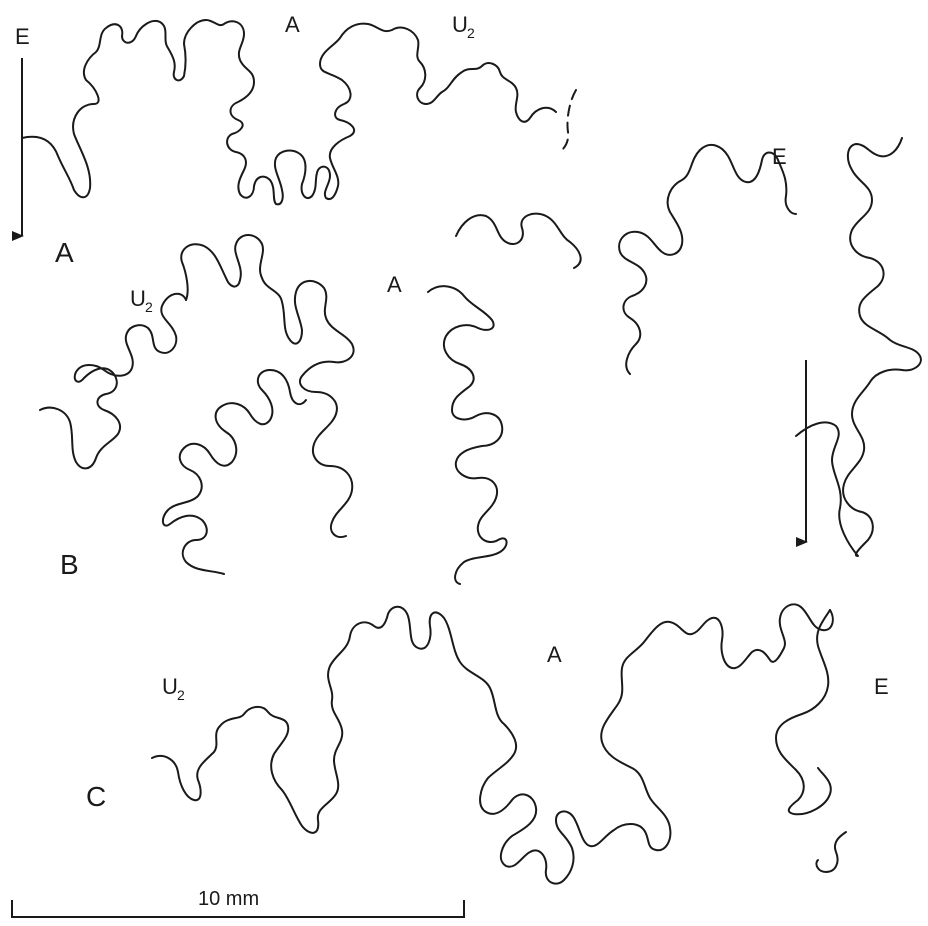  Describe the element at coordinates (113, 381) in the screenshot. I see `panel-b-suture-left` at that location.